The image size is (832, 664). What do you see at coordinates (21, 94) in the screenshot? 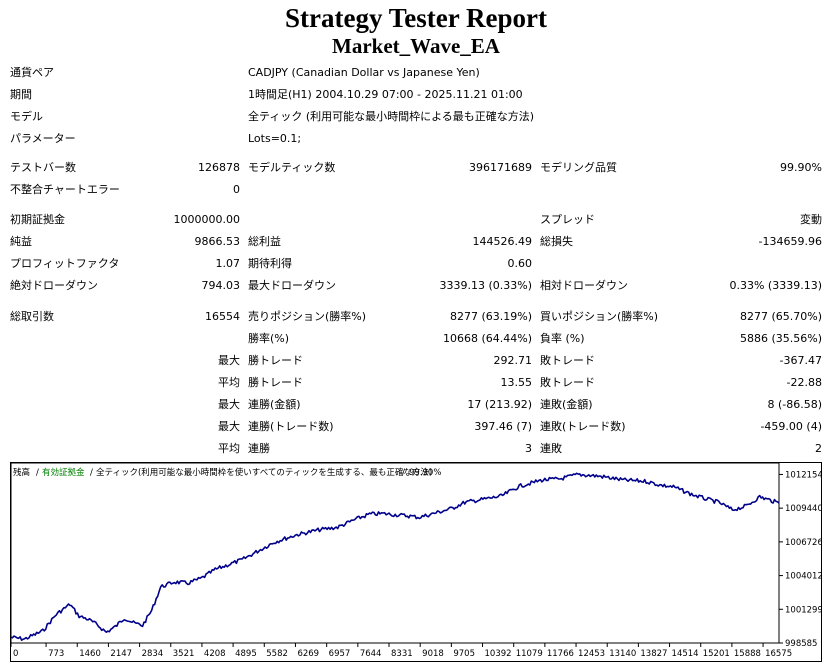
I see `period-label: 期間` at bounding box center [21, 94].